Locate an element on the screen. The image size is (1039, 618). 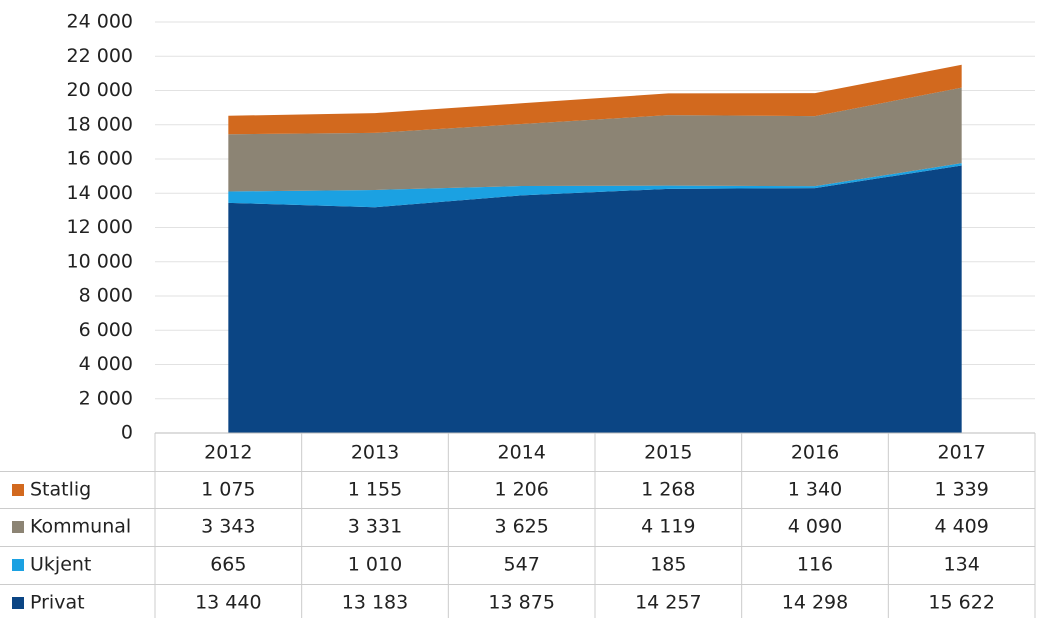
table-value: 1 155 is located at coordinates (375, 490).